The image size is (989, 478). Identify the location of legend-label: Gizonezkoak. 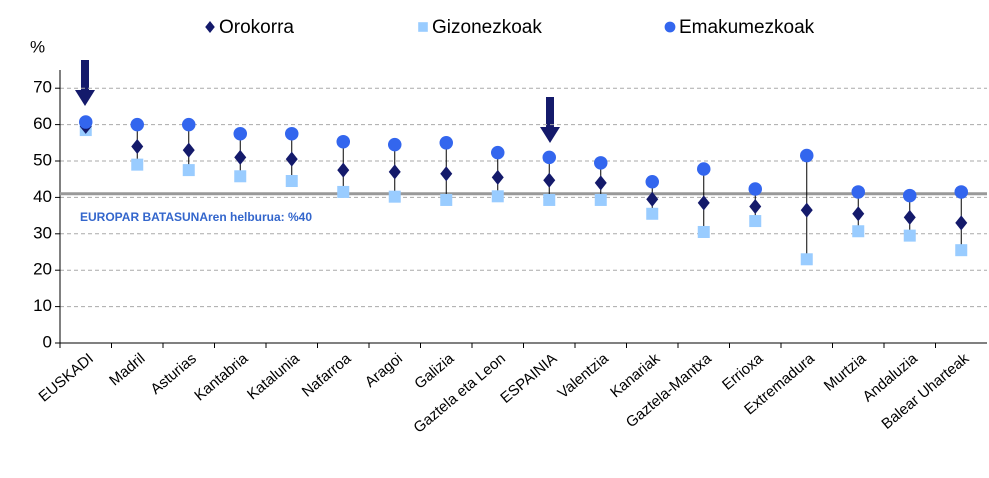
(487, 27).